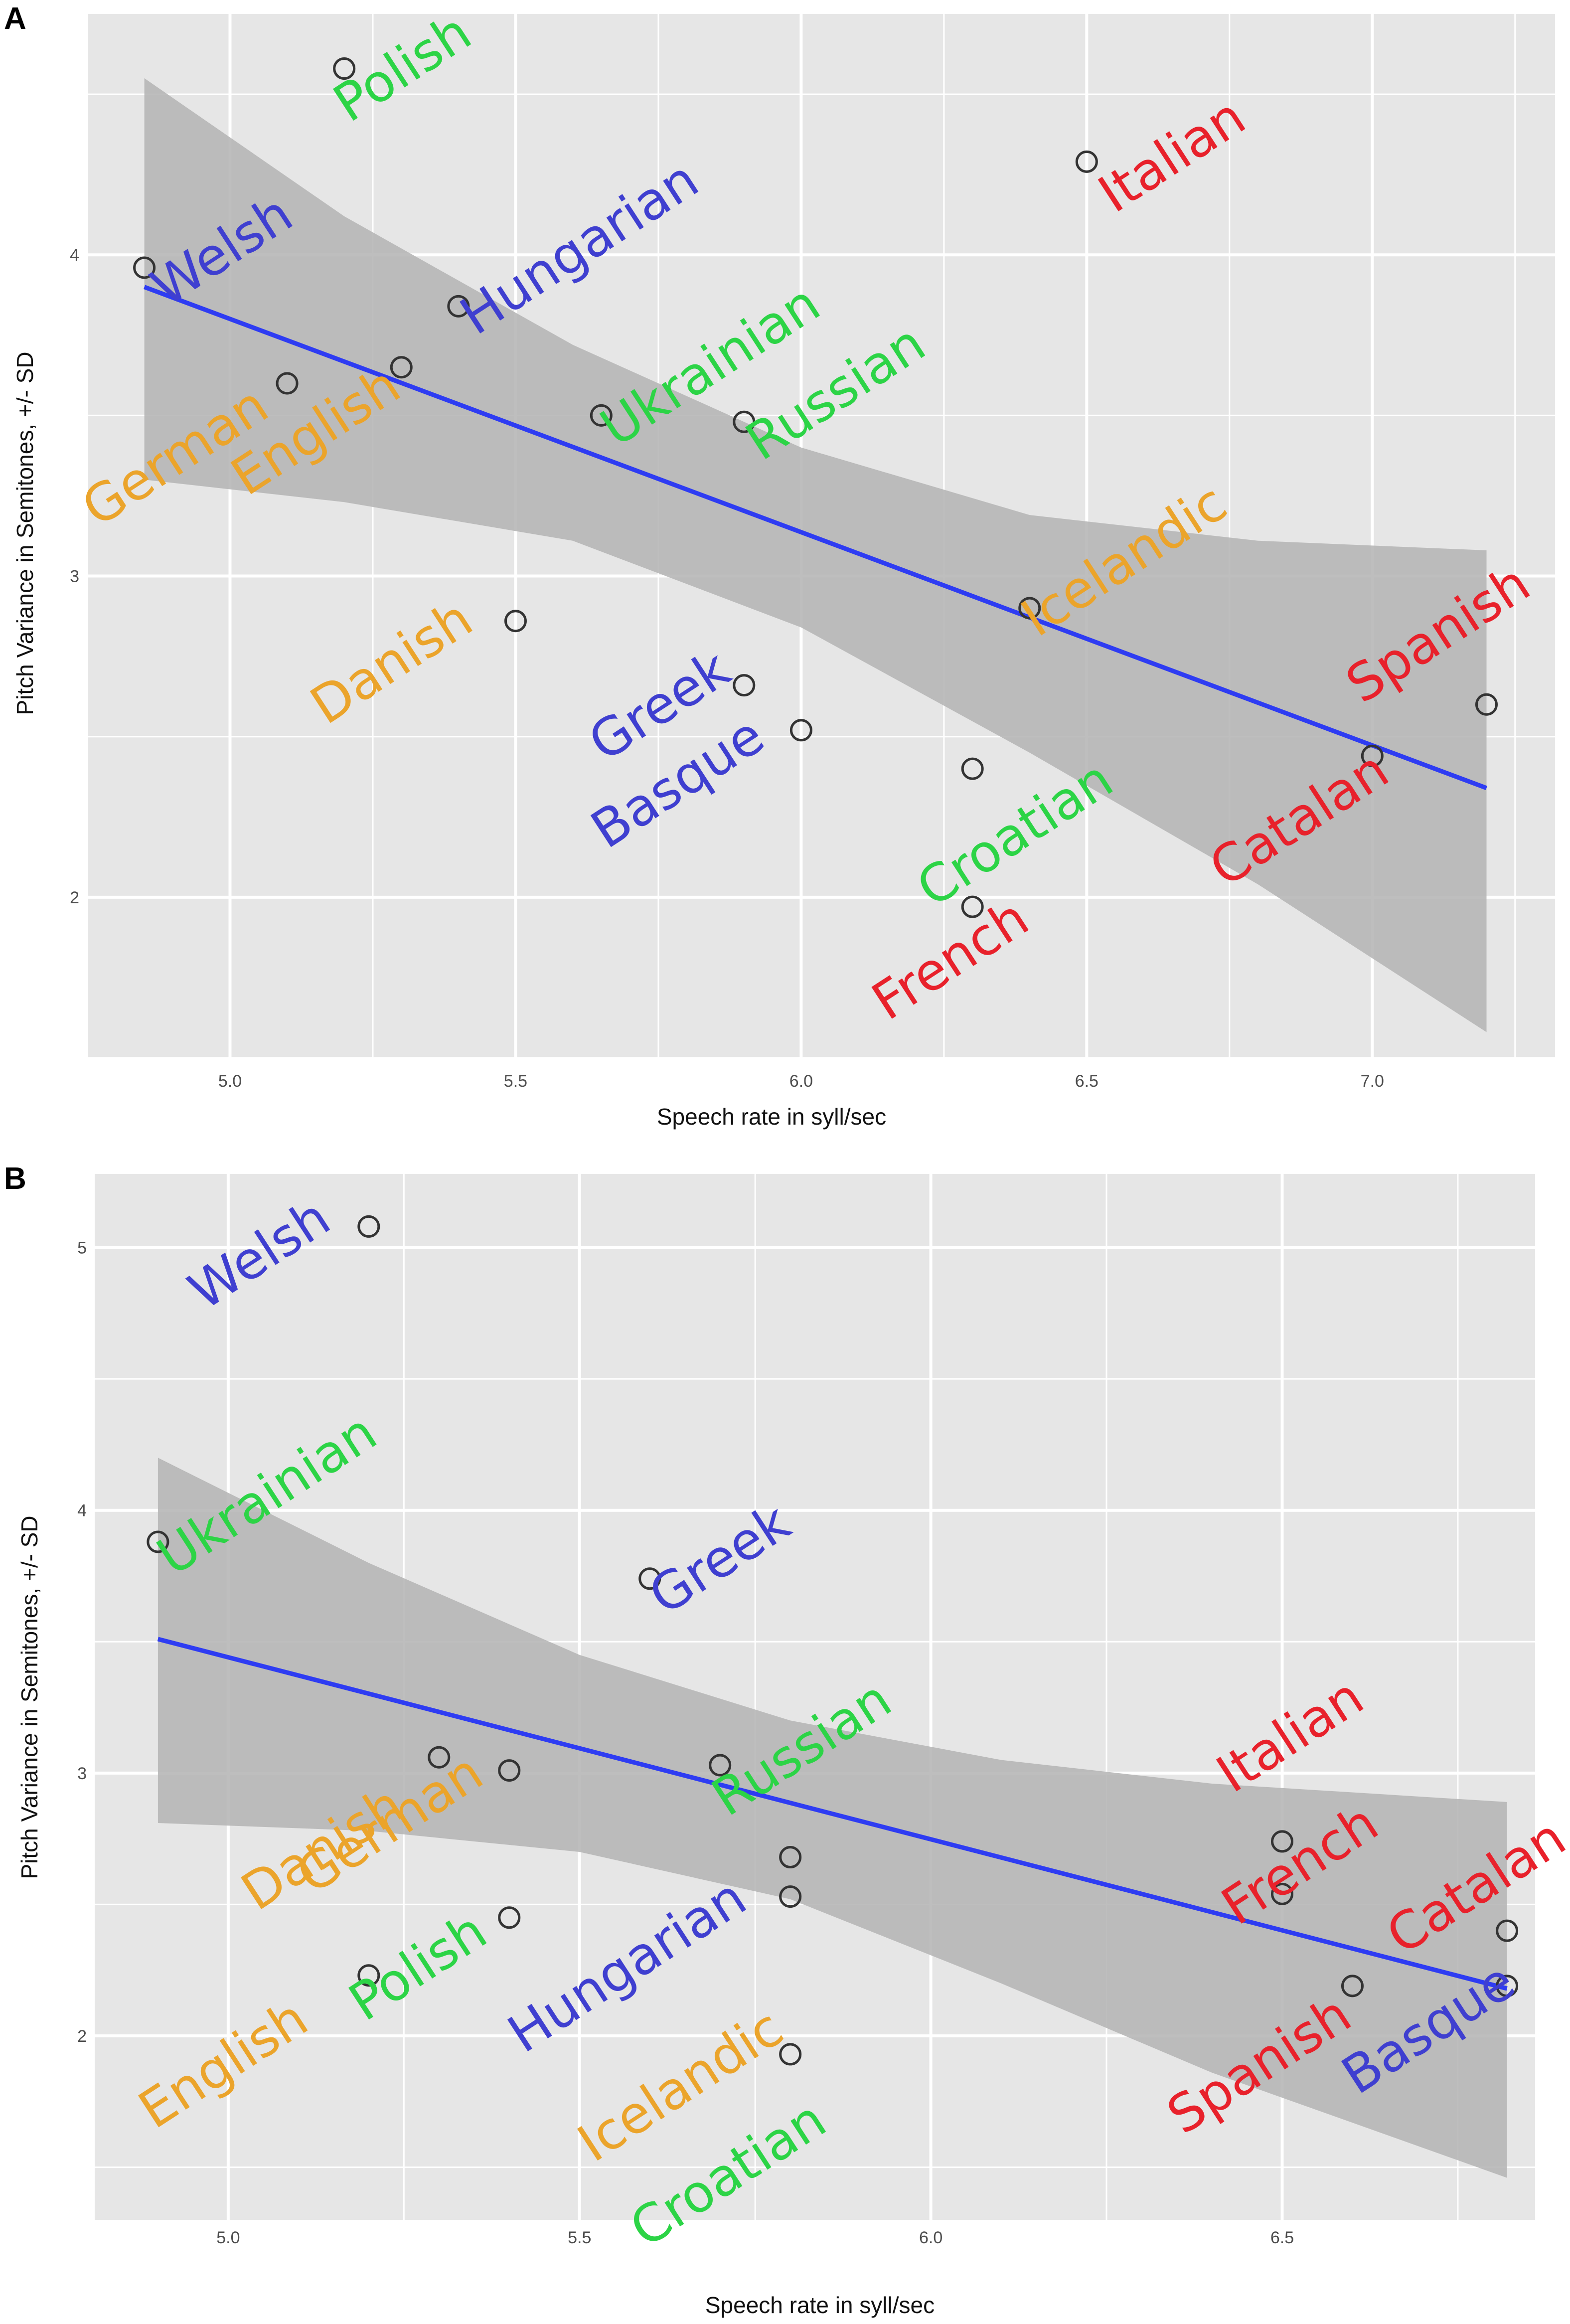 The image size is (1570, 2324). What do you see at coordinates (29, 1697) in the screenshot?
I see `panel-b-y-axis-title: Pitch Variance in Semitones, +/- SD` at bounding box center [29, 1697].